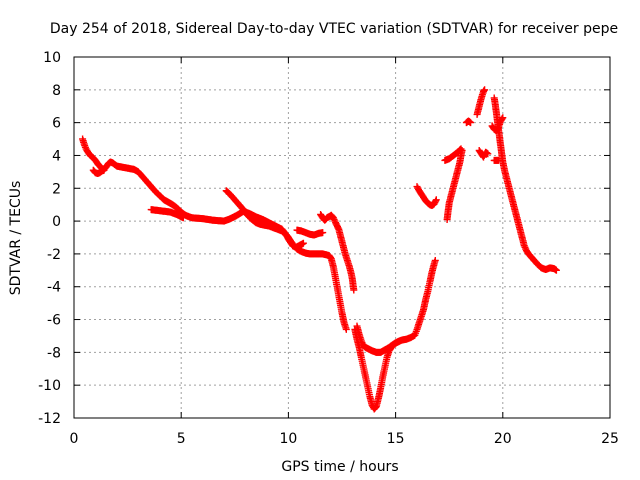 Image resolution: width=640 pixels, height=480 pixels. Describe the element at coordinates (181, 439) in the screenshot. I see `x-tick-label: 5` at that location.